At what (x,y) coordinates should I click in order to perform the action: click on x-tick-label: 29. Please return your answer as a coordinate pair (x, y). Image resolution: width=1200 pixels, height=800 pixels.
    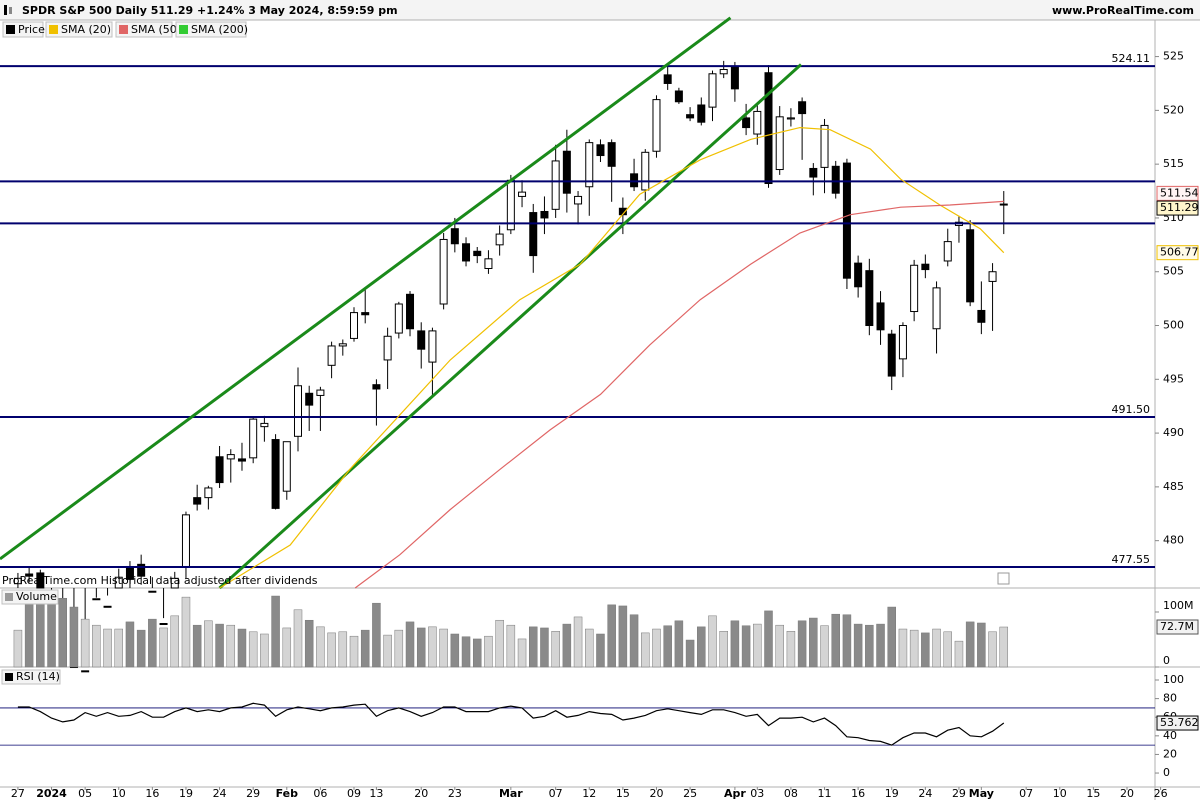
    Looking at the image, I should click on (959, 793).